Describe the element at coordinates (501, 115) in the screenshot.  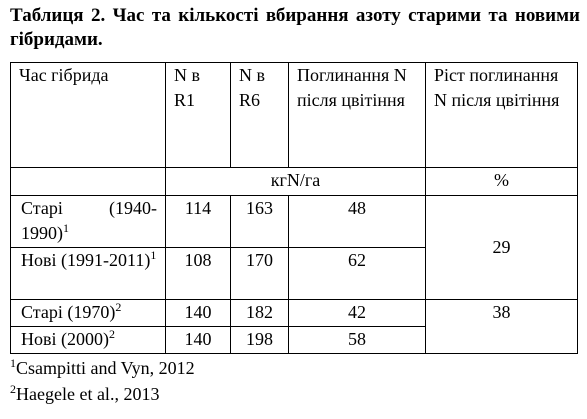
I see `header-cell: Ріст поглинання N після цвітіння` at that location.